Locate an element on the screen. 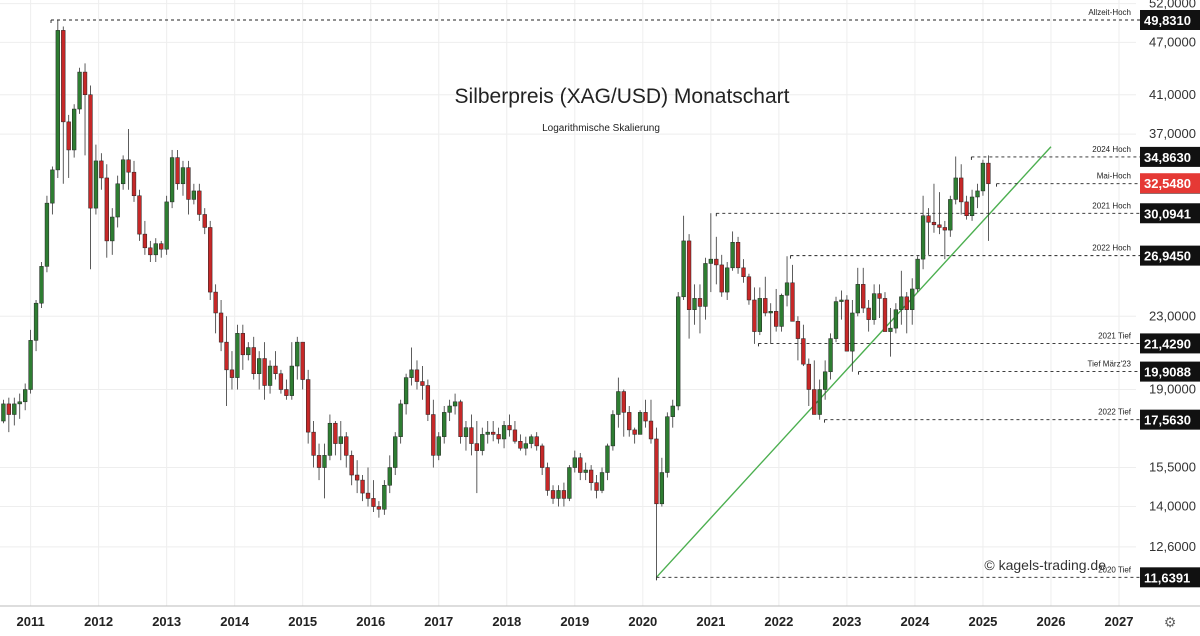 Image resolution: width=1200 pixels, height=636 pixels. level-badge-5: 21,4290 is located at coordinates (1167, 343).